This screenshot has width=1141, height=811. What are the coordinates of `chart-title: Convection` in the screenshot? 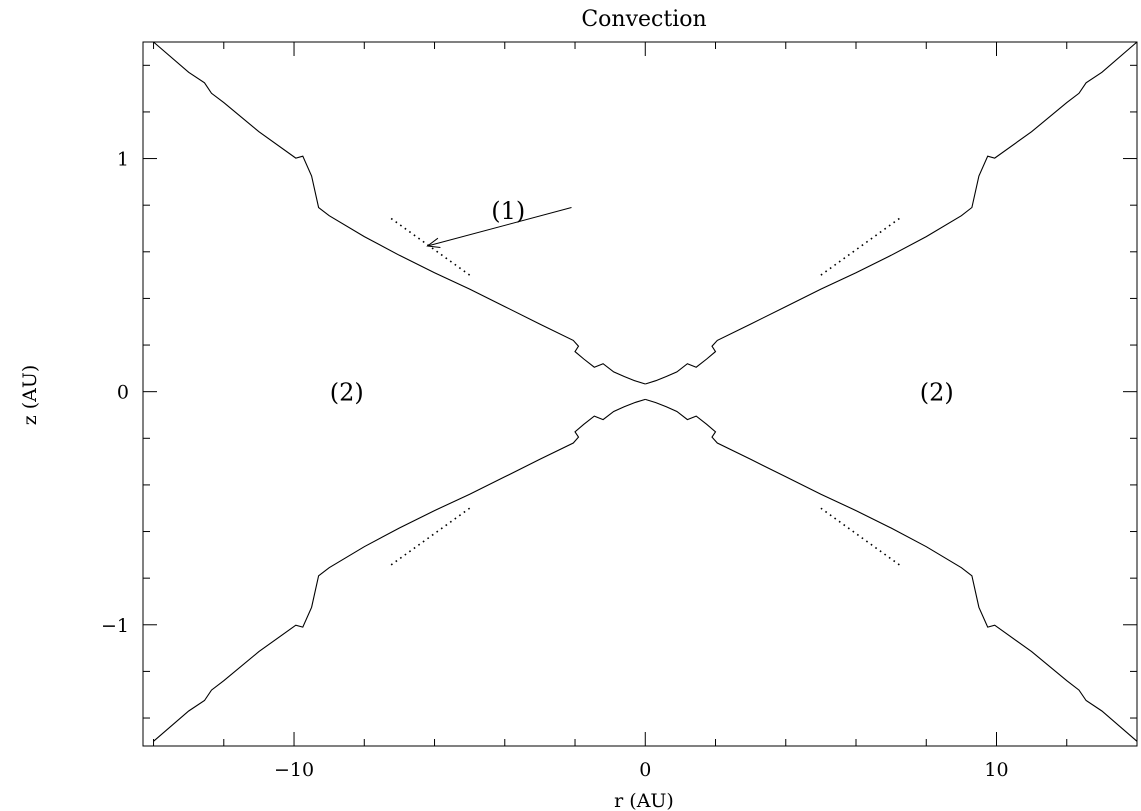 It's located at (643, 19).